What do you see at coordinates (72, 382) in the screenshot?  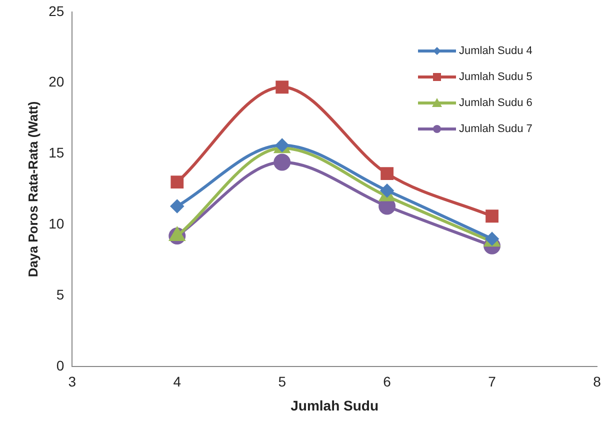 I see `x-tick-label: 3` at bounding box center [72, 382].